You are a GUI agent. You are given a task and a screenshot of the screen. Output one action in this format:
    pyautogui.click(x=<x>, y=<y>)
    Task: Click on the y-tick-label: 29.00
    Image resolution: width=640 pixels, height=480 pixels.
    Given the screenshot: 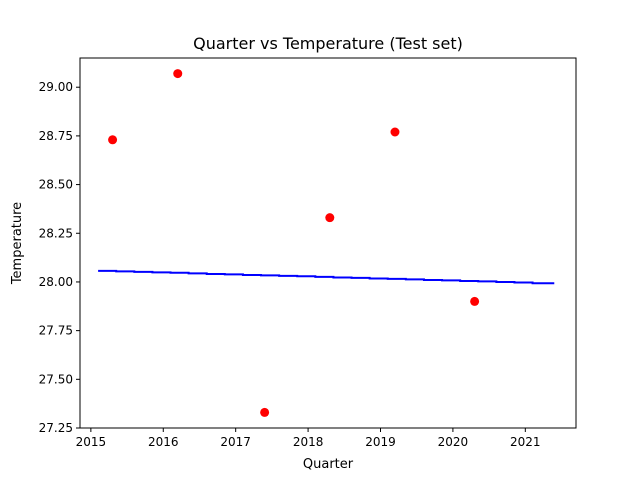 What is the action you would take?
    pyautogui.click(x=56, y=87)
    